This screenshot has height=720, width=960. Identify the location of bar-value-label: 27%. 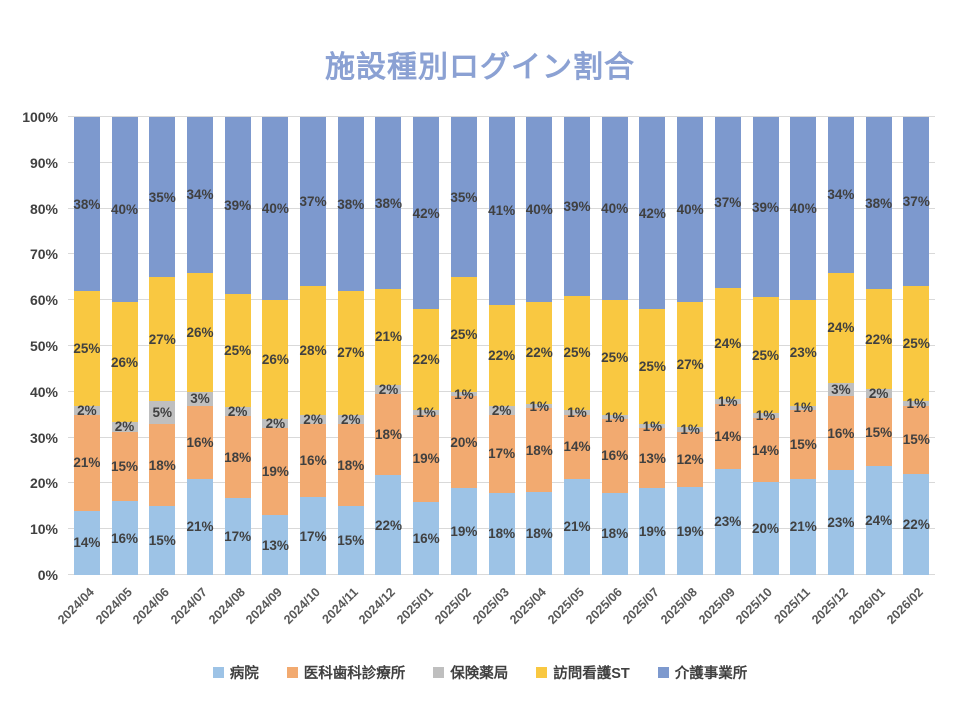
(351, 353).